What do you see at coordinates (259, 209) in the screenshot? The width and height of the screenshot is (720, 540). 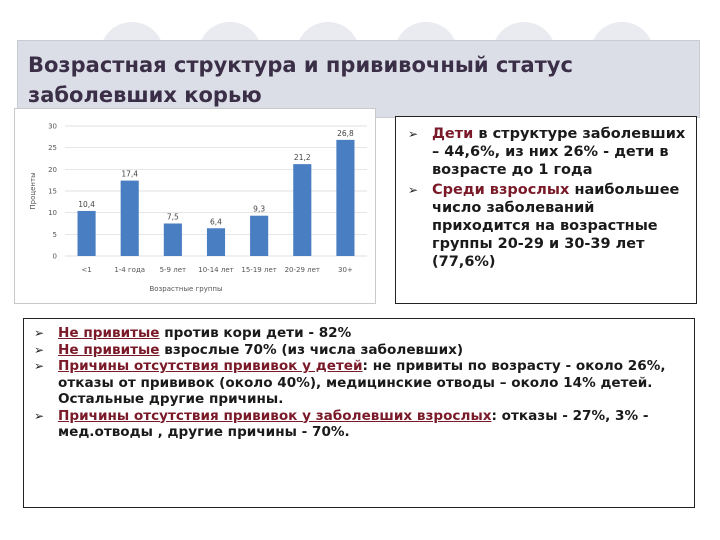 I see `data-label: 9,3` at bounding box center [259, 209].